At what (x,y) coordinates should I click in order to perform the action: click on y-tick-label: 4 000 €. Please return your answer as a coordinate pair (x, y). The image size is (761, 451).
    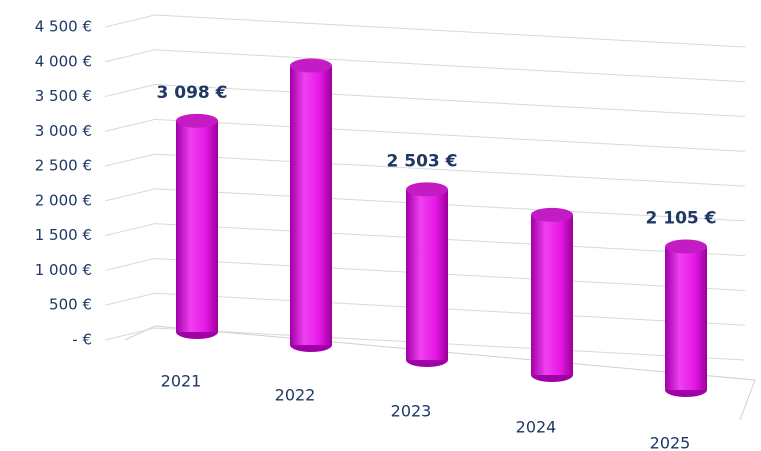
    Looking at the image, I should click on (63, 61).